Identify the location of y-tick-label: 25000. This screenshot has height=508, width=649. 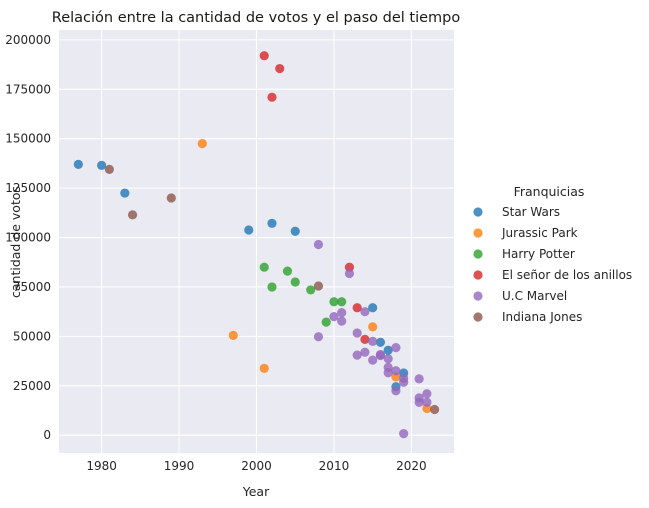
(32, 386).